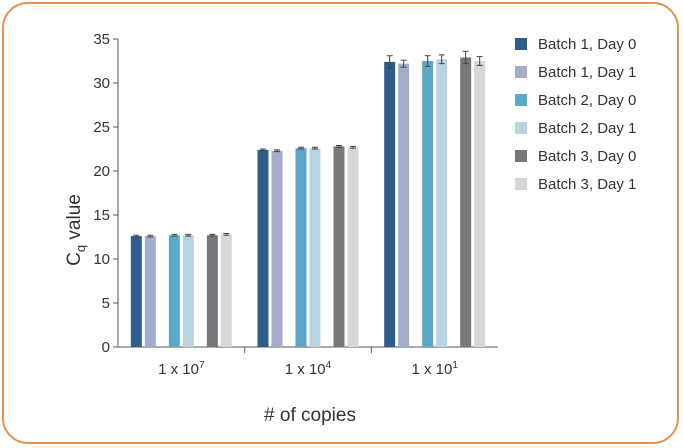 The image size is (683, 448). Describe the element at coordinates (101, 215) in the screenshot. I see `y-tick-label: 15` at that location.